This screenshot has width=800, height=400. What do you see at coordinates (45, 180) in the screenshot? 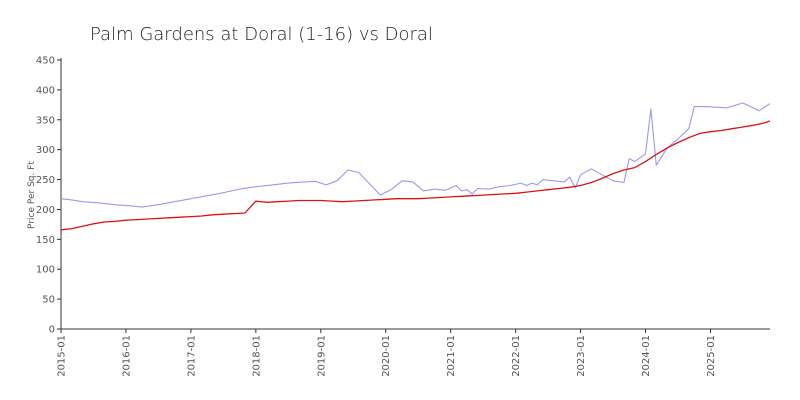
I see `y-tick-label: 250` at bounding box center [45, 180].